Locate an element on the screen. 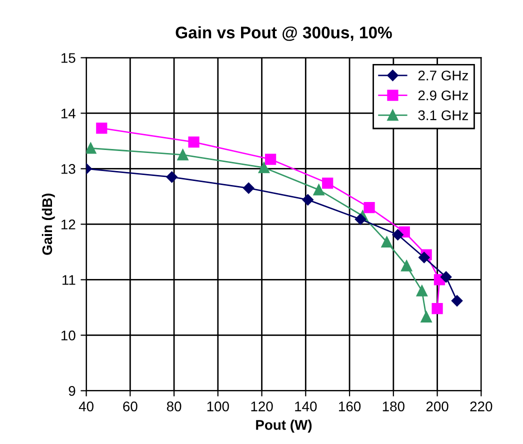  x-tick-label: 180 is located at coordinates (393, 407).